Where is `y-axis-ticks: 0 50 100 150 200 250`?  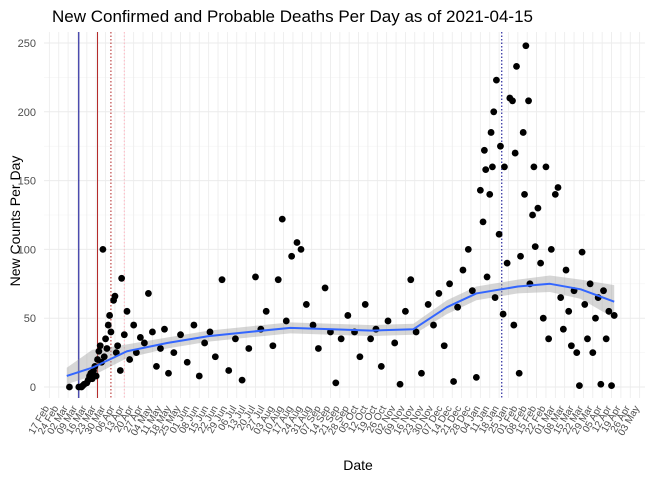
y-axis-ticks: 0 50 100 150 200 250 is located at coordinates (27, 216).